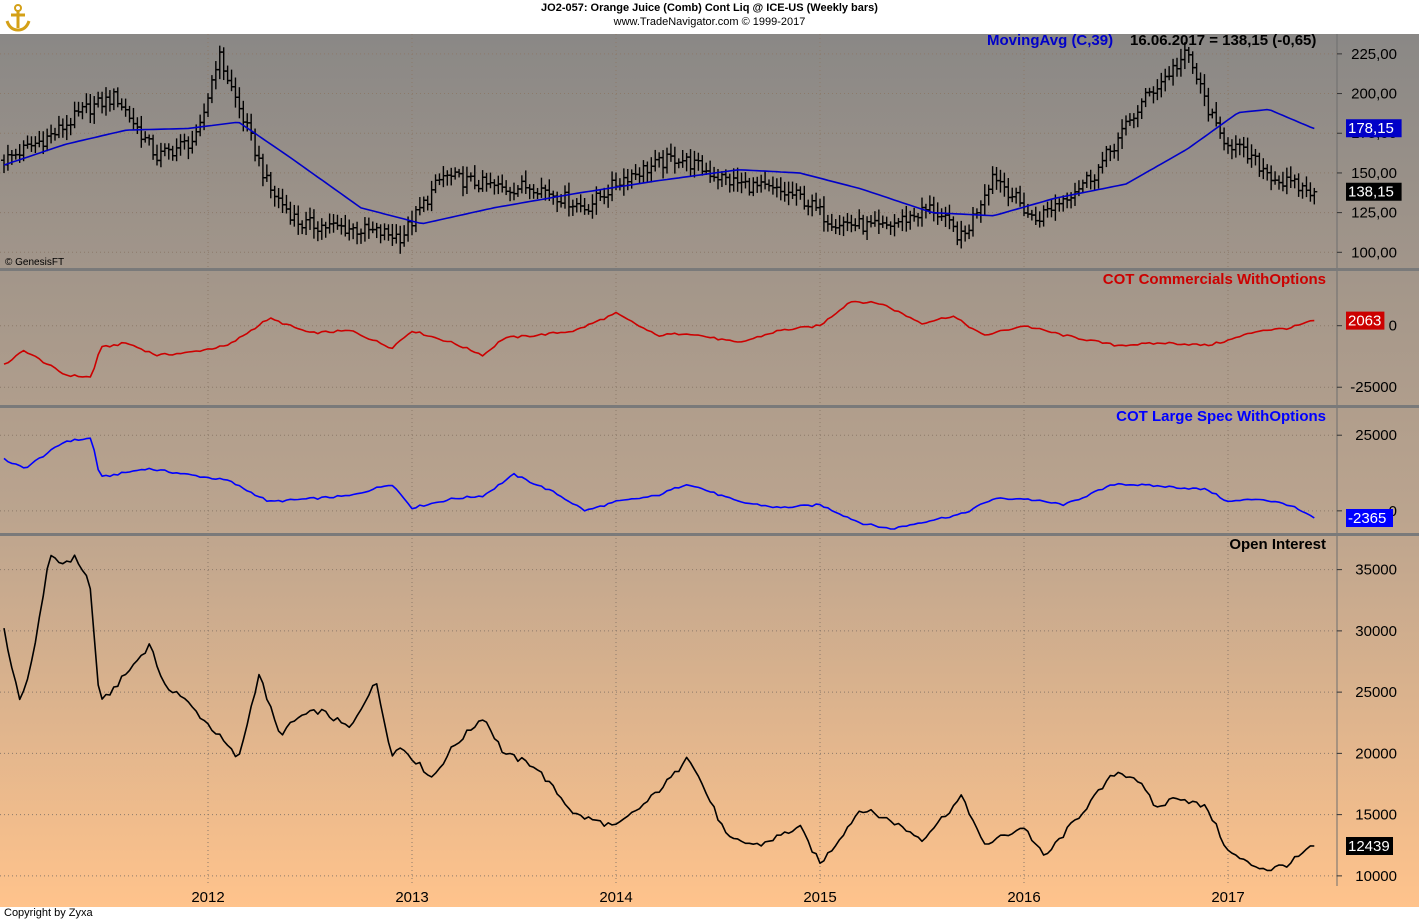  I want to click on open_interest-y-tick-label: 10000, so click(1376, 876).